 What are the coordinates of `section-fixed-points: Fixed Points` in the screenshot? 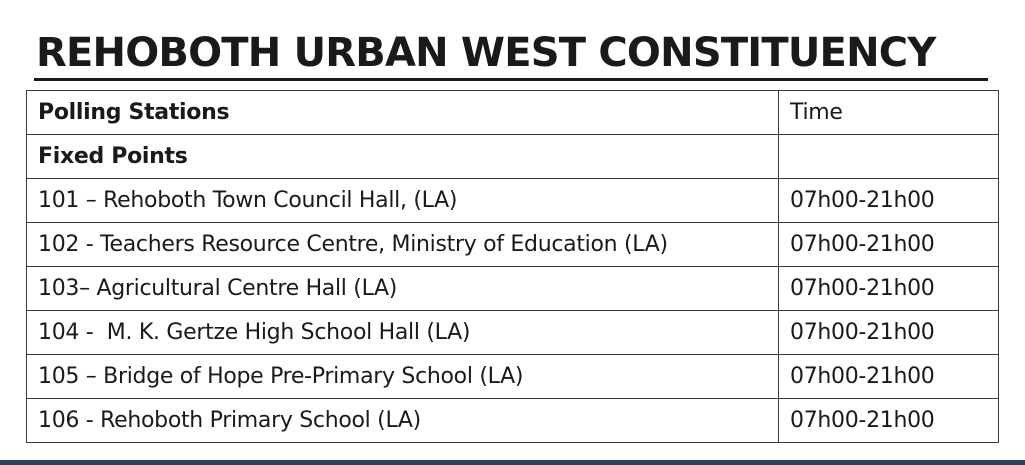 It's located at (402, 156).